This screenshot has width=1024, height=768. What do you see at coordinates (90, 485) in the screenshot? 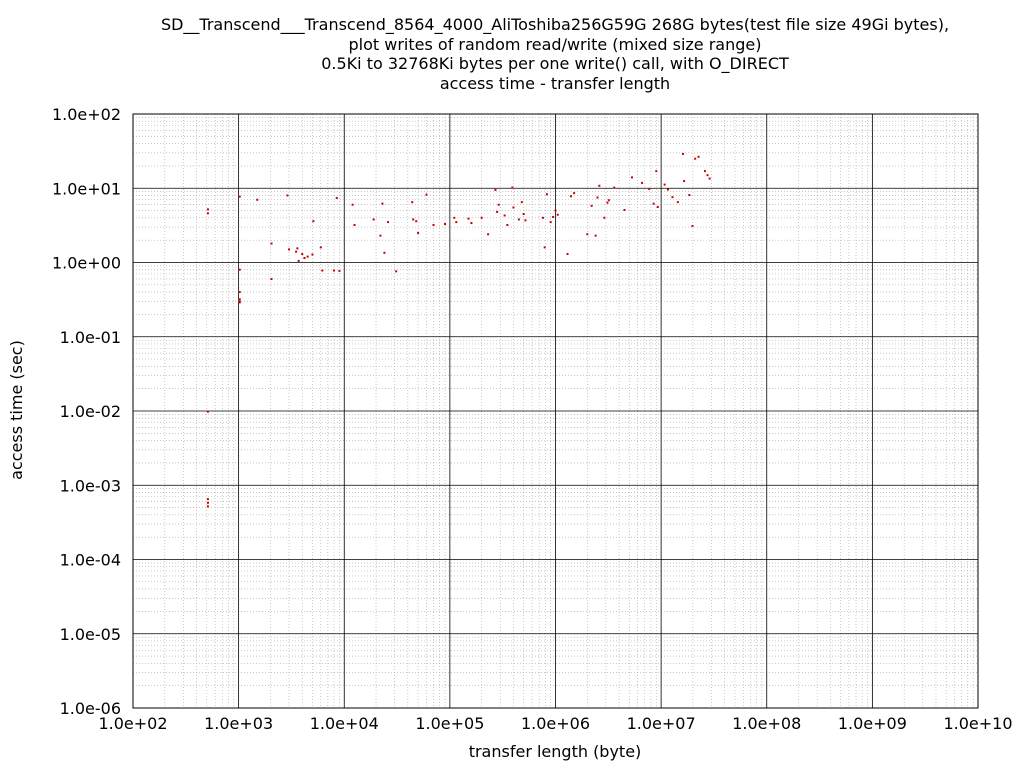
I see `y-tick-label: 1.0e-03` at bounding box center [90, 485].